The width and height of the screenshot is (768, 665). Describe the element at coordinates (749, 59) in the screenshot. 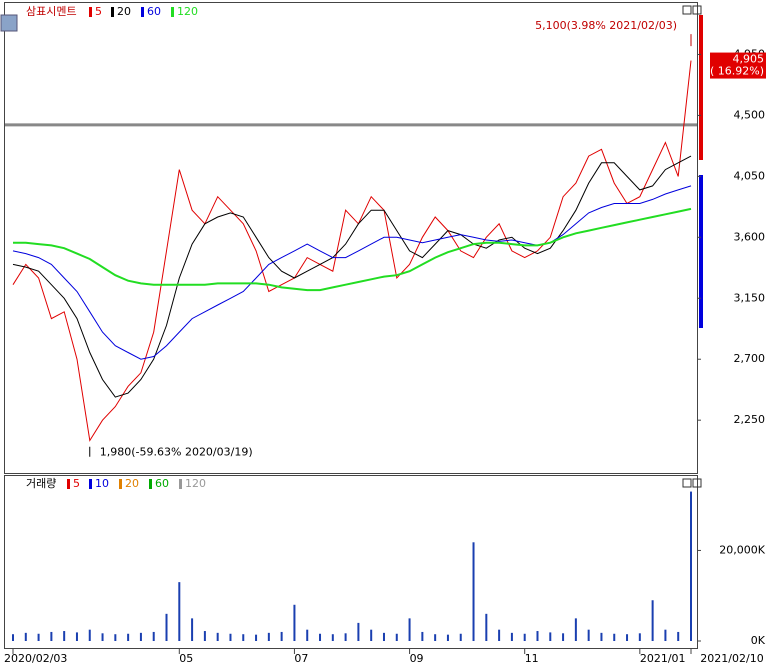

I see `last-price: 4,905` at that location.